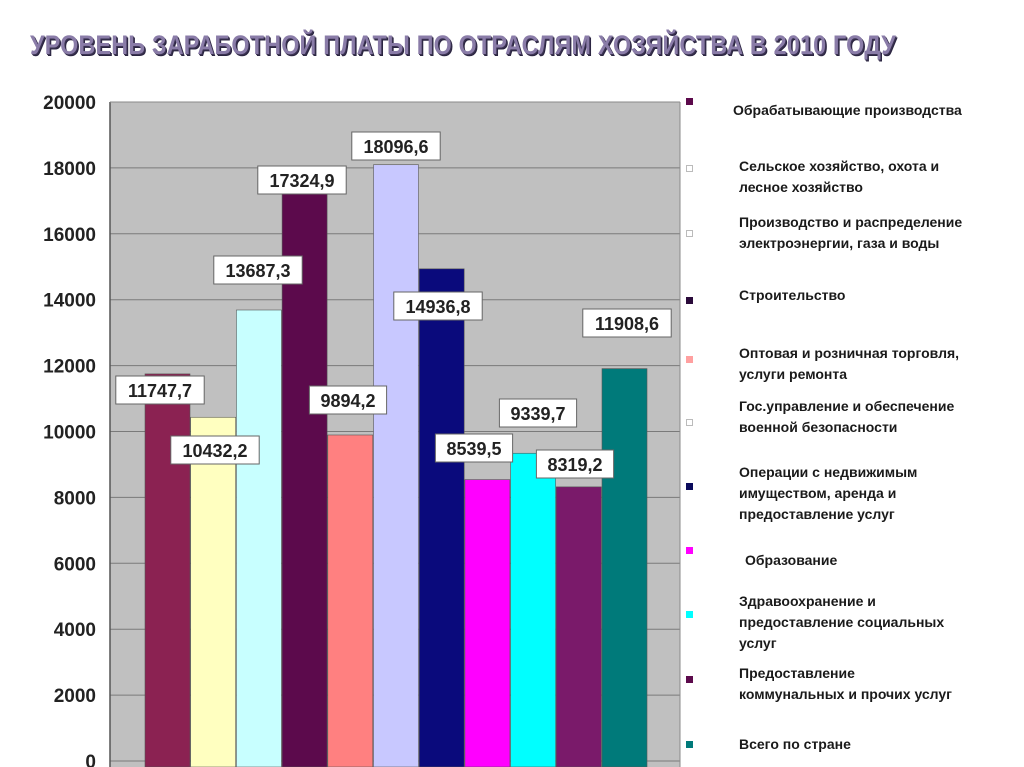  I want to click on data-label: 10432,2, so click(214, 451).